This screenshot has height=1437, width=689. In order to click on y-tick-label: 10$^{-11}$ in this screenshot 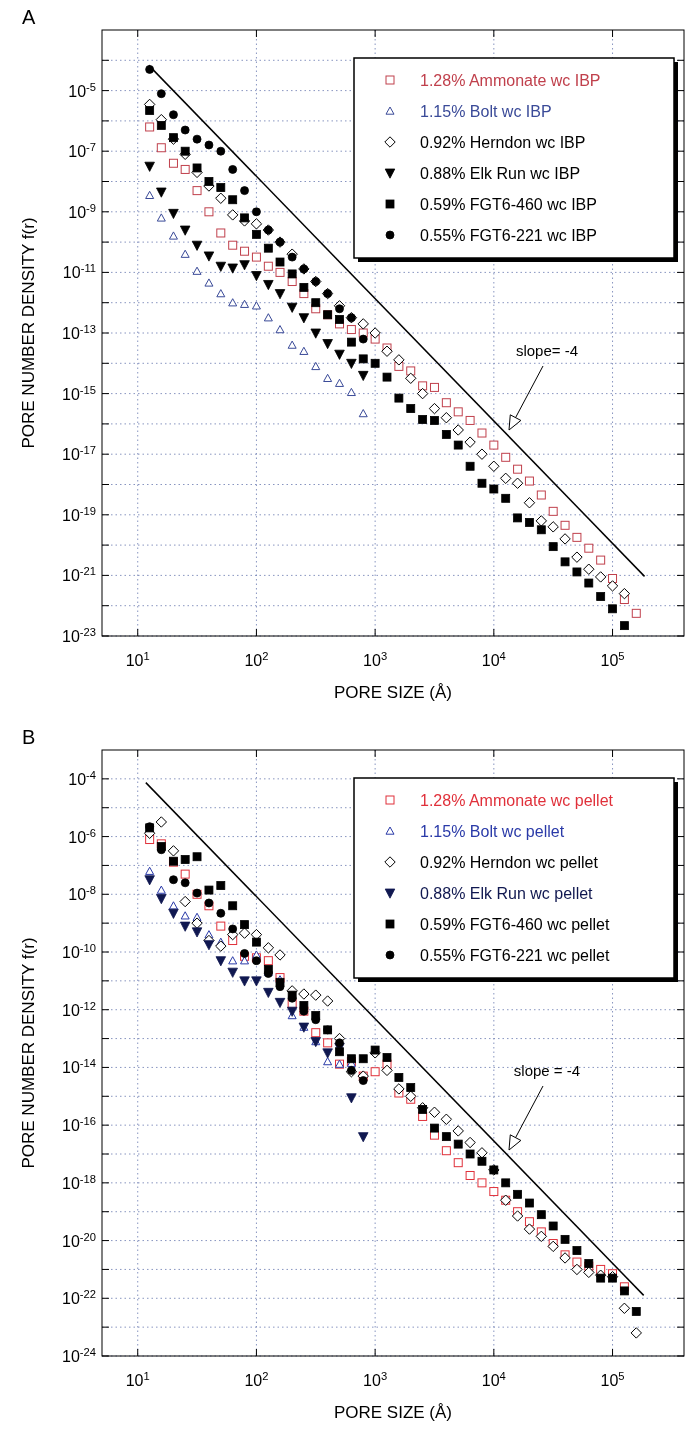, I will do `click(79, 272)`.